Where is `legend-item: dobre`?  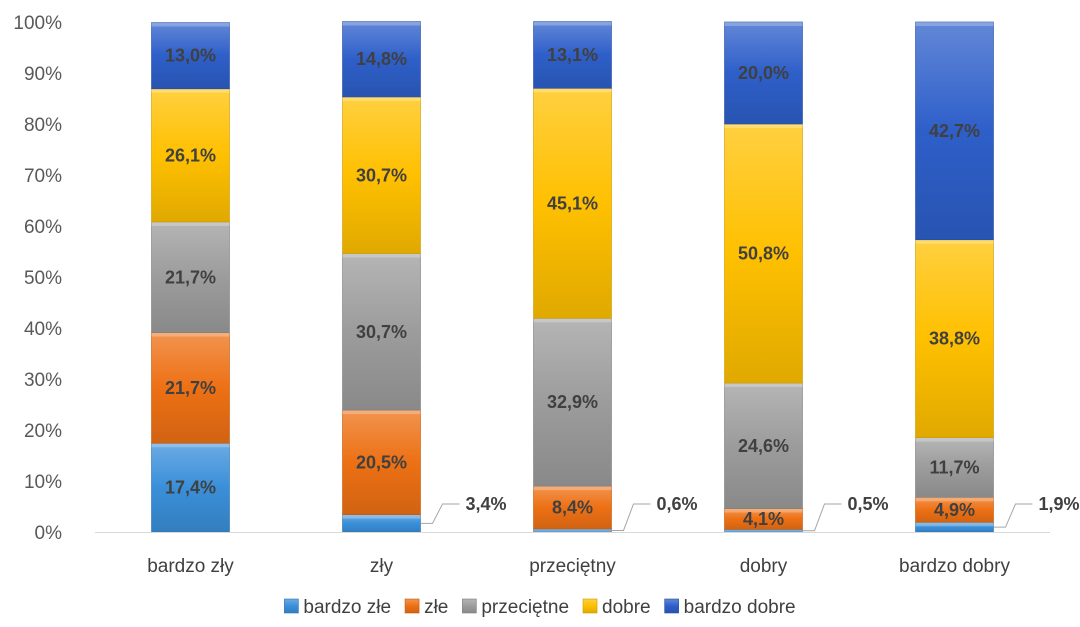 legend-item: dobre is located at coordinates (616, 607).